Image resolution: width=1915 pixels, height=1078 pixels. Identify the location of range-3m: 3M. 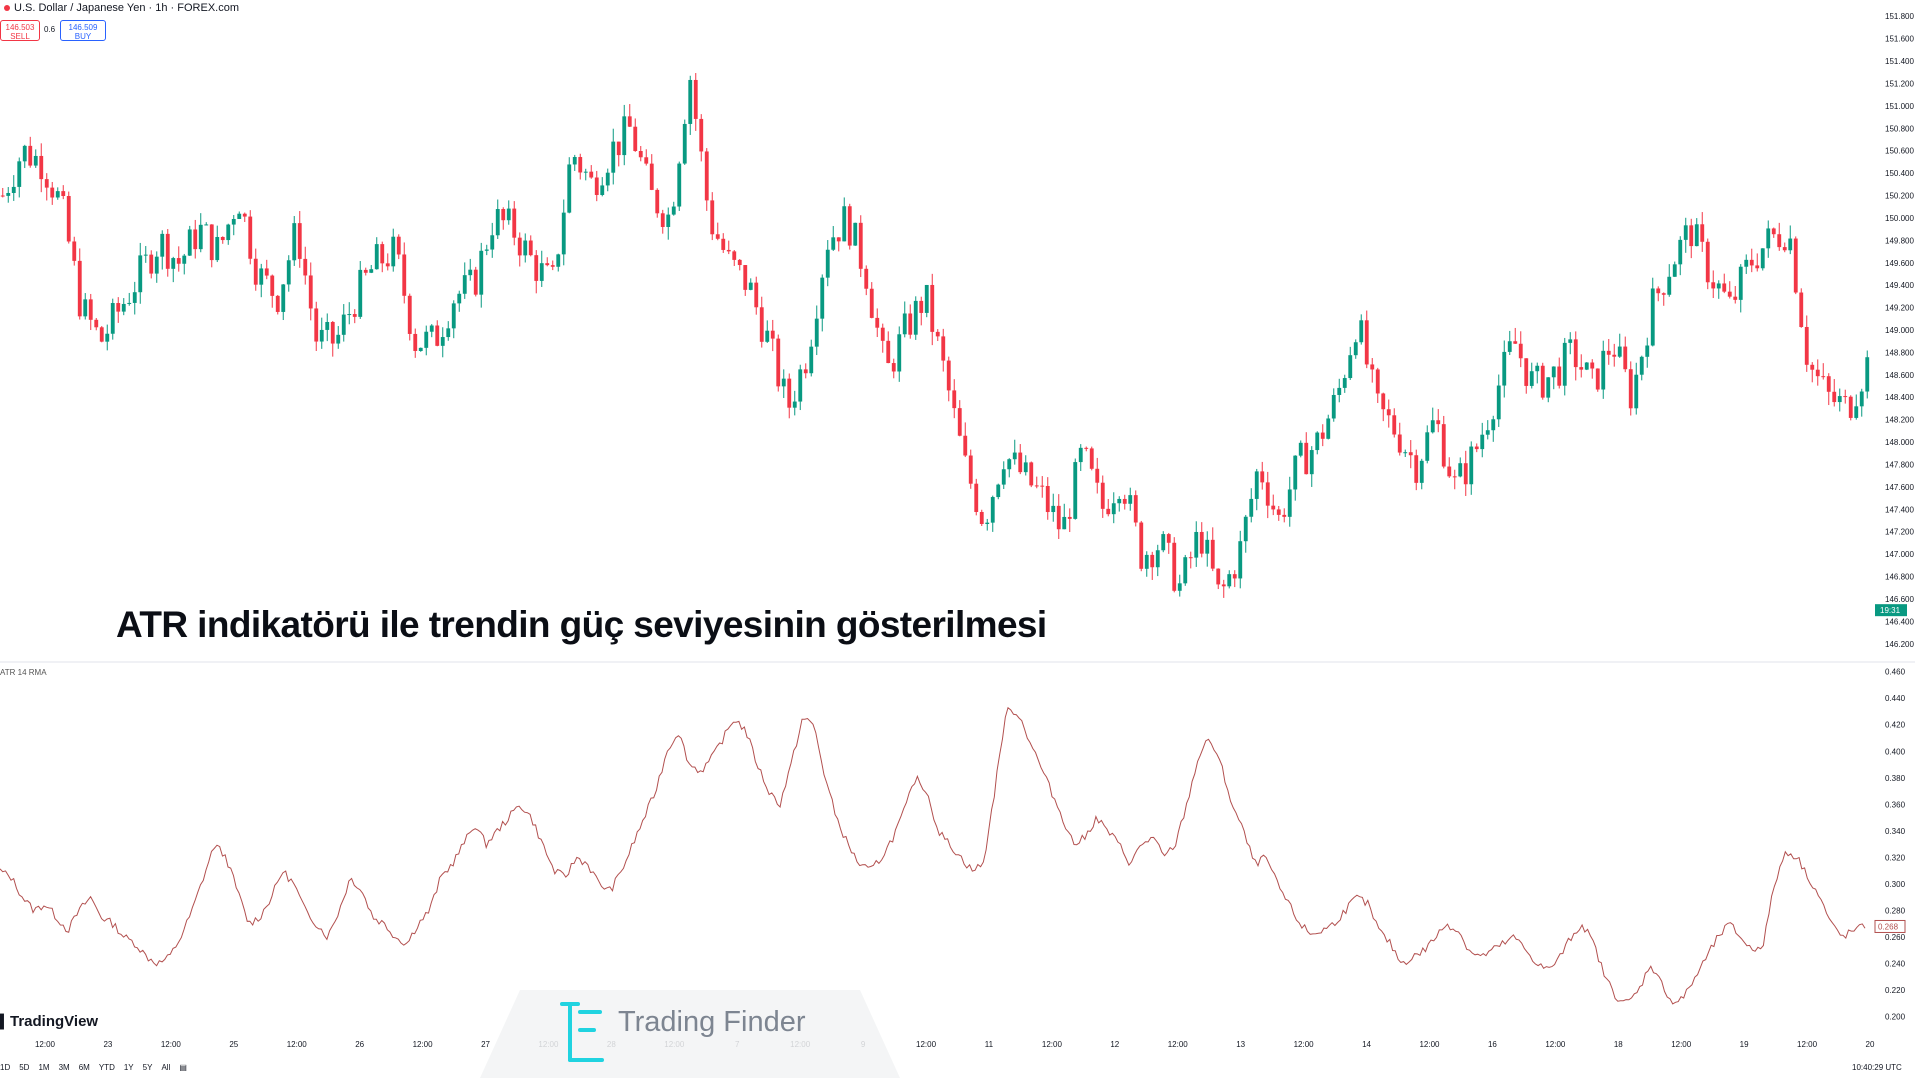
(64, 1067).